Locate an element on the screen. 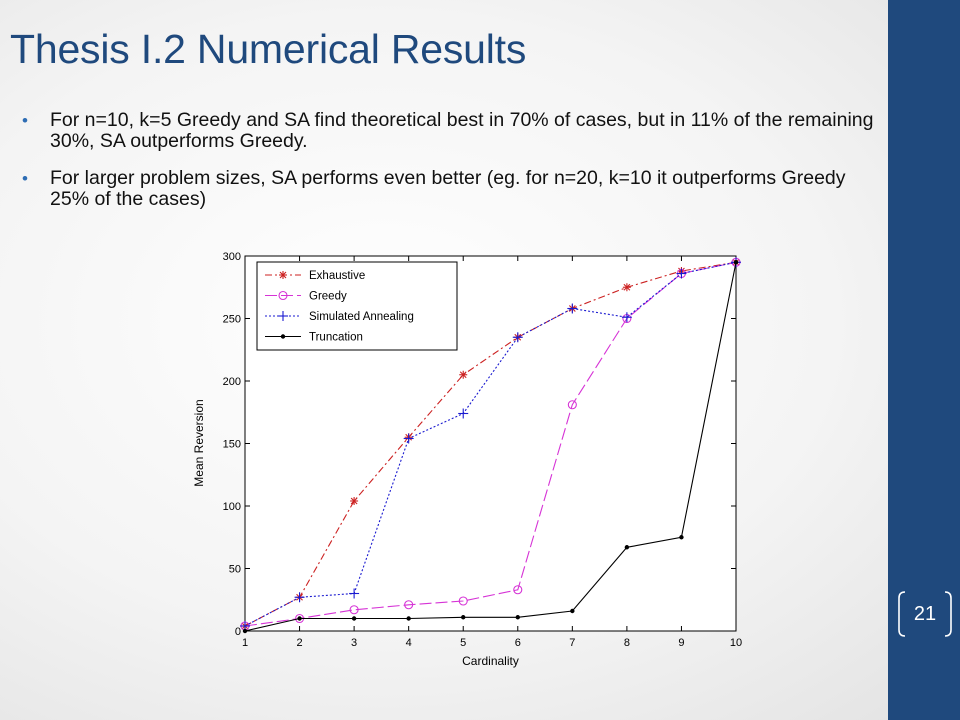 This screenshot has width=960, height=720. legend-item: Exhaustive is located at coordinates (315, 276).